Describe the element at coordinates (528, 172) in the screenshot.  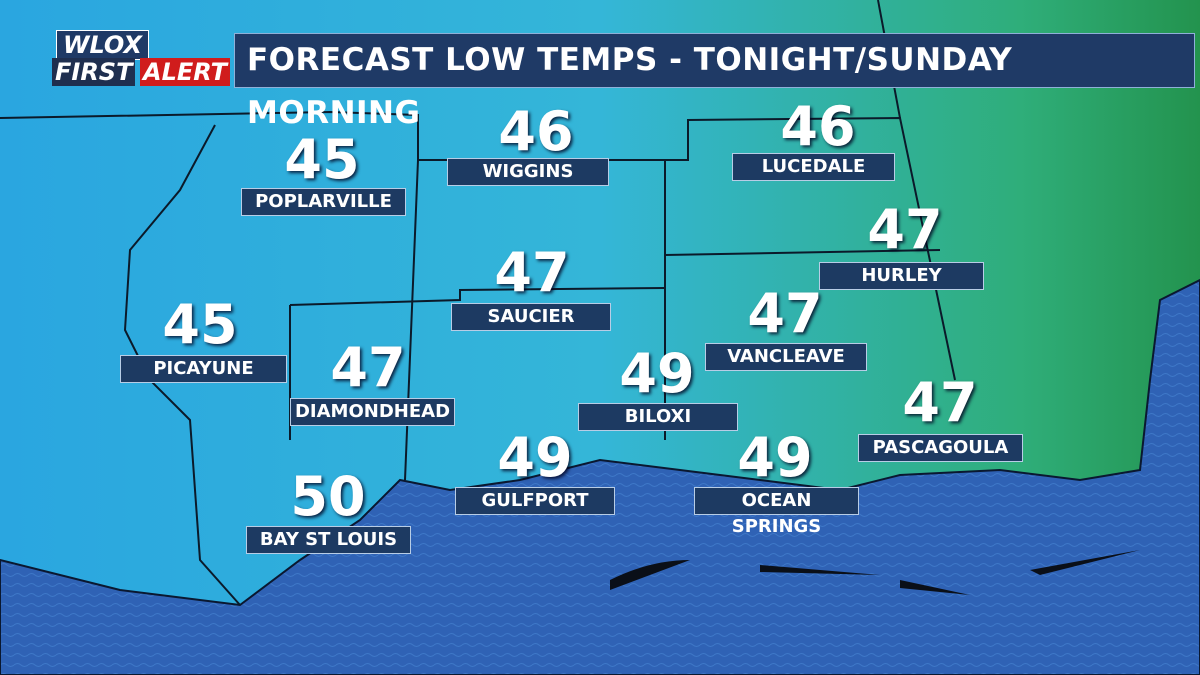
I see `city-name: WIGGINS` at that location.